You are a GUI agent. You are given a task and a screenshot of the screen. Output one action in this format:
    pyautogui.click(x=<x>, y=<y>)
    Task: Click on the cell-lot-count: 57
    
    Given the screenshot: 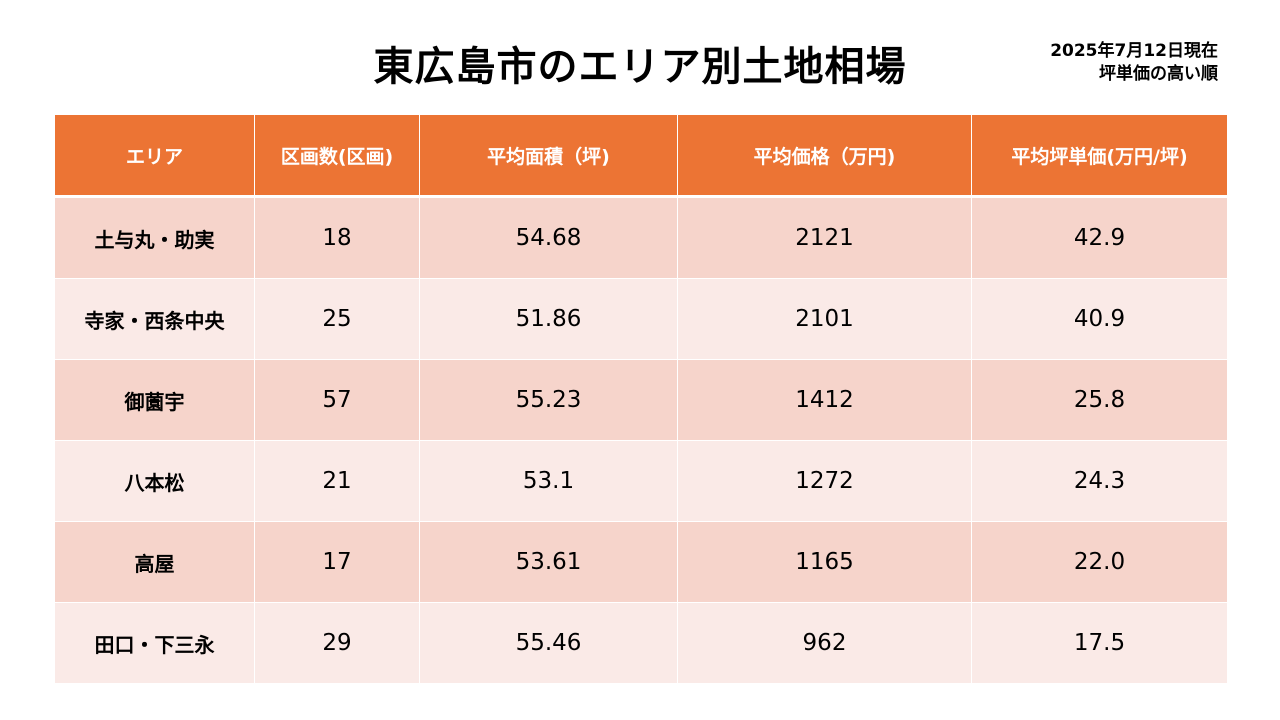 What is the action you would take?
    pyautogui.click(x=337, y=400)
    